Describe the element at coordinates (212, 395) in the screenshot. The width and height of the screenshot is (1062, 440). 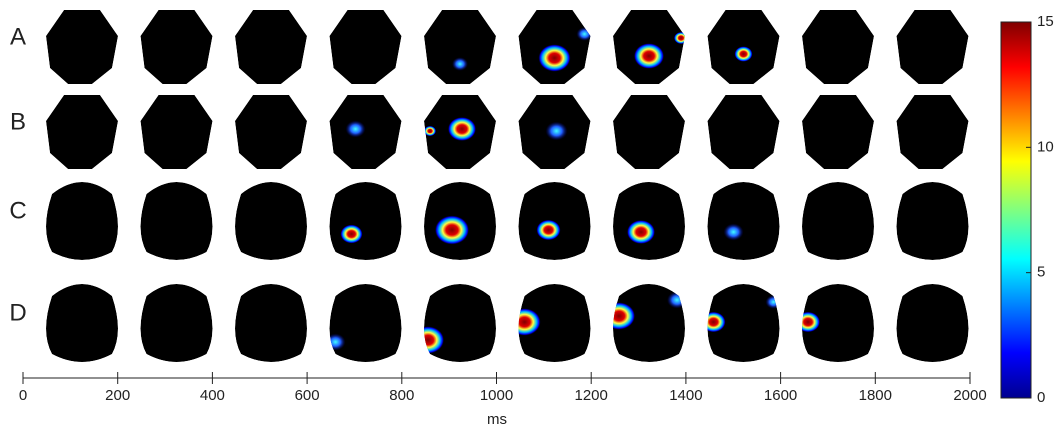
I see `x-tick-label: 400` at that location.